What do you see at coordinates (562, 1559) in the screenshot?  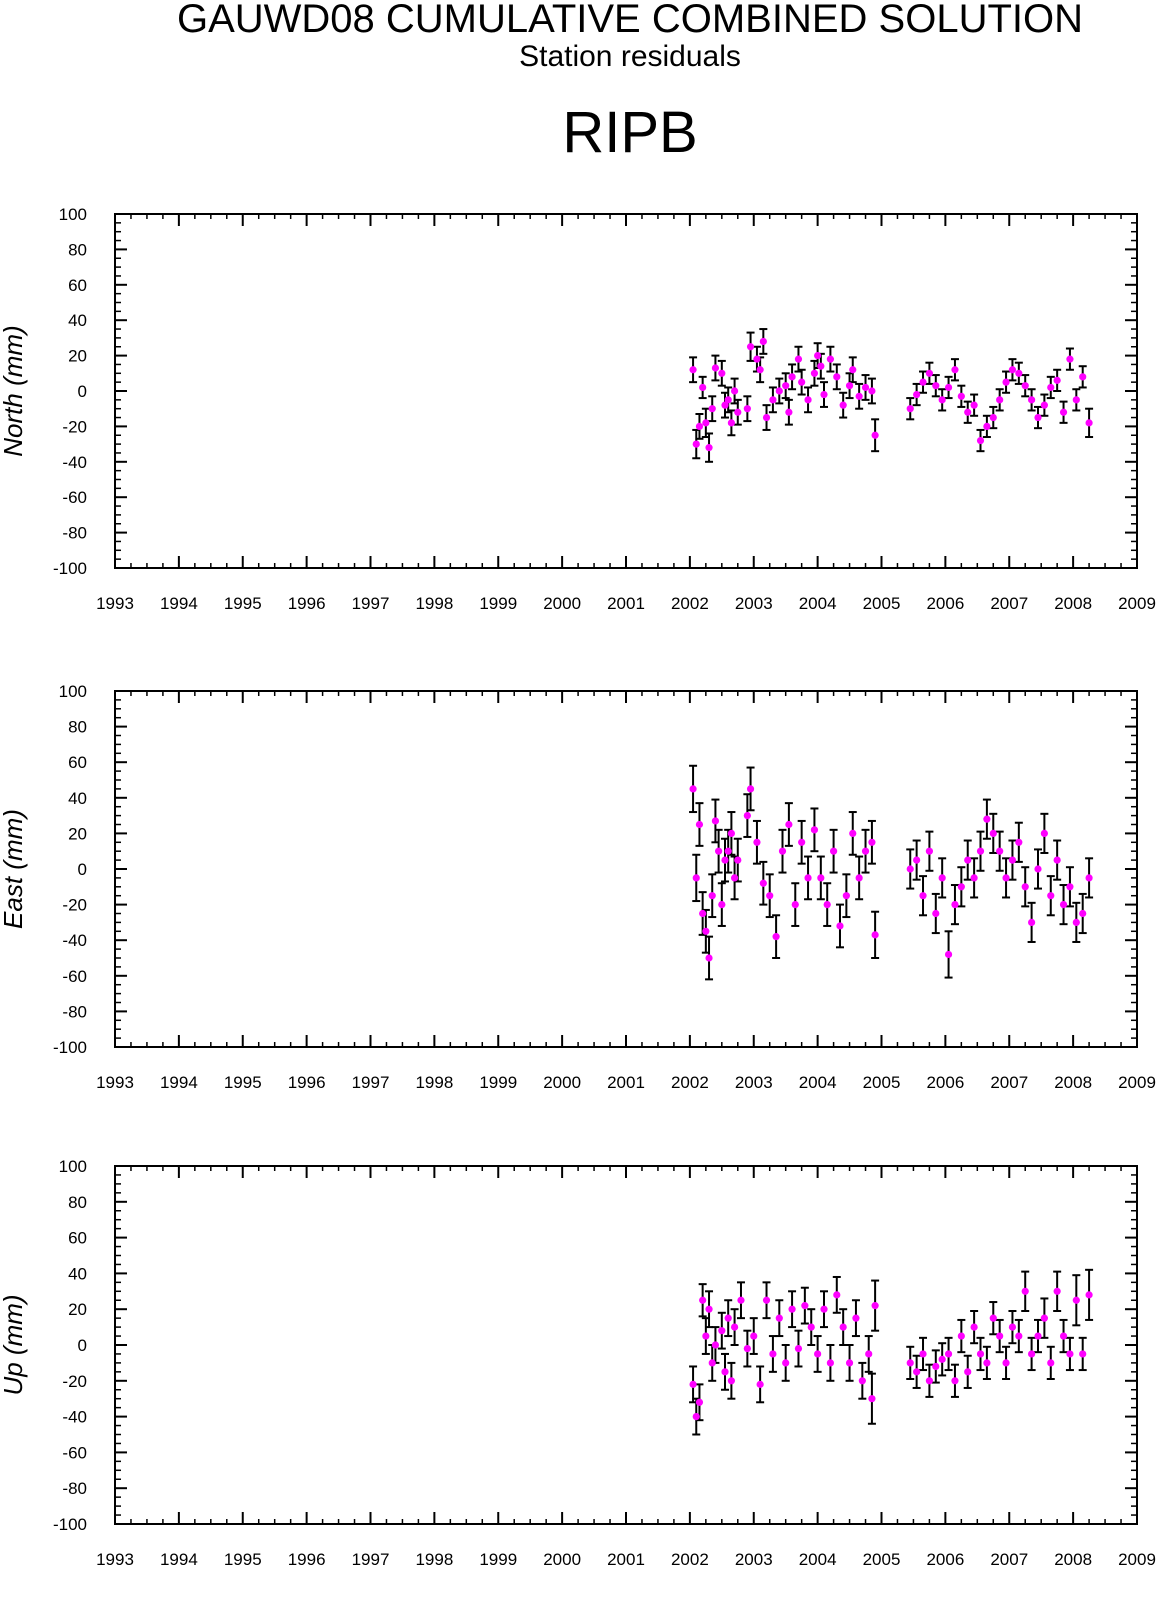 I see `up-x-tick-label: 2000` at bounding box center [562, 1559].